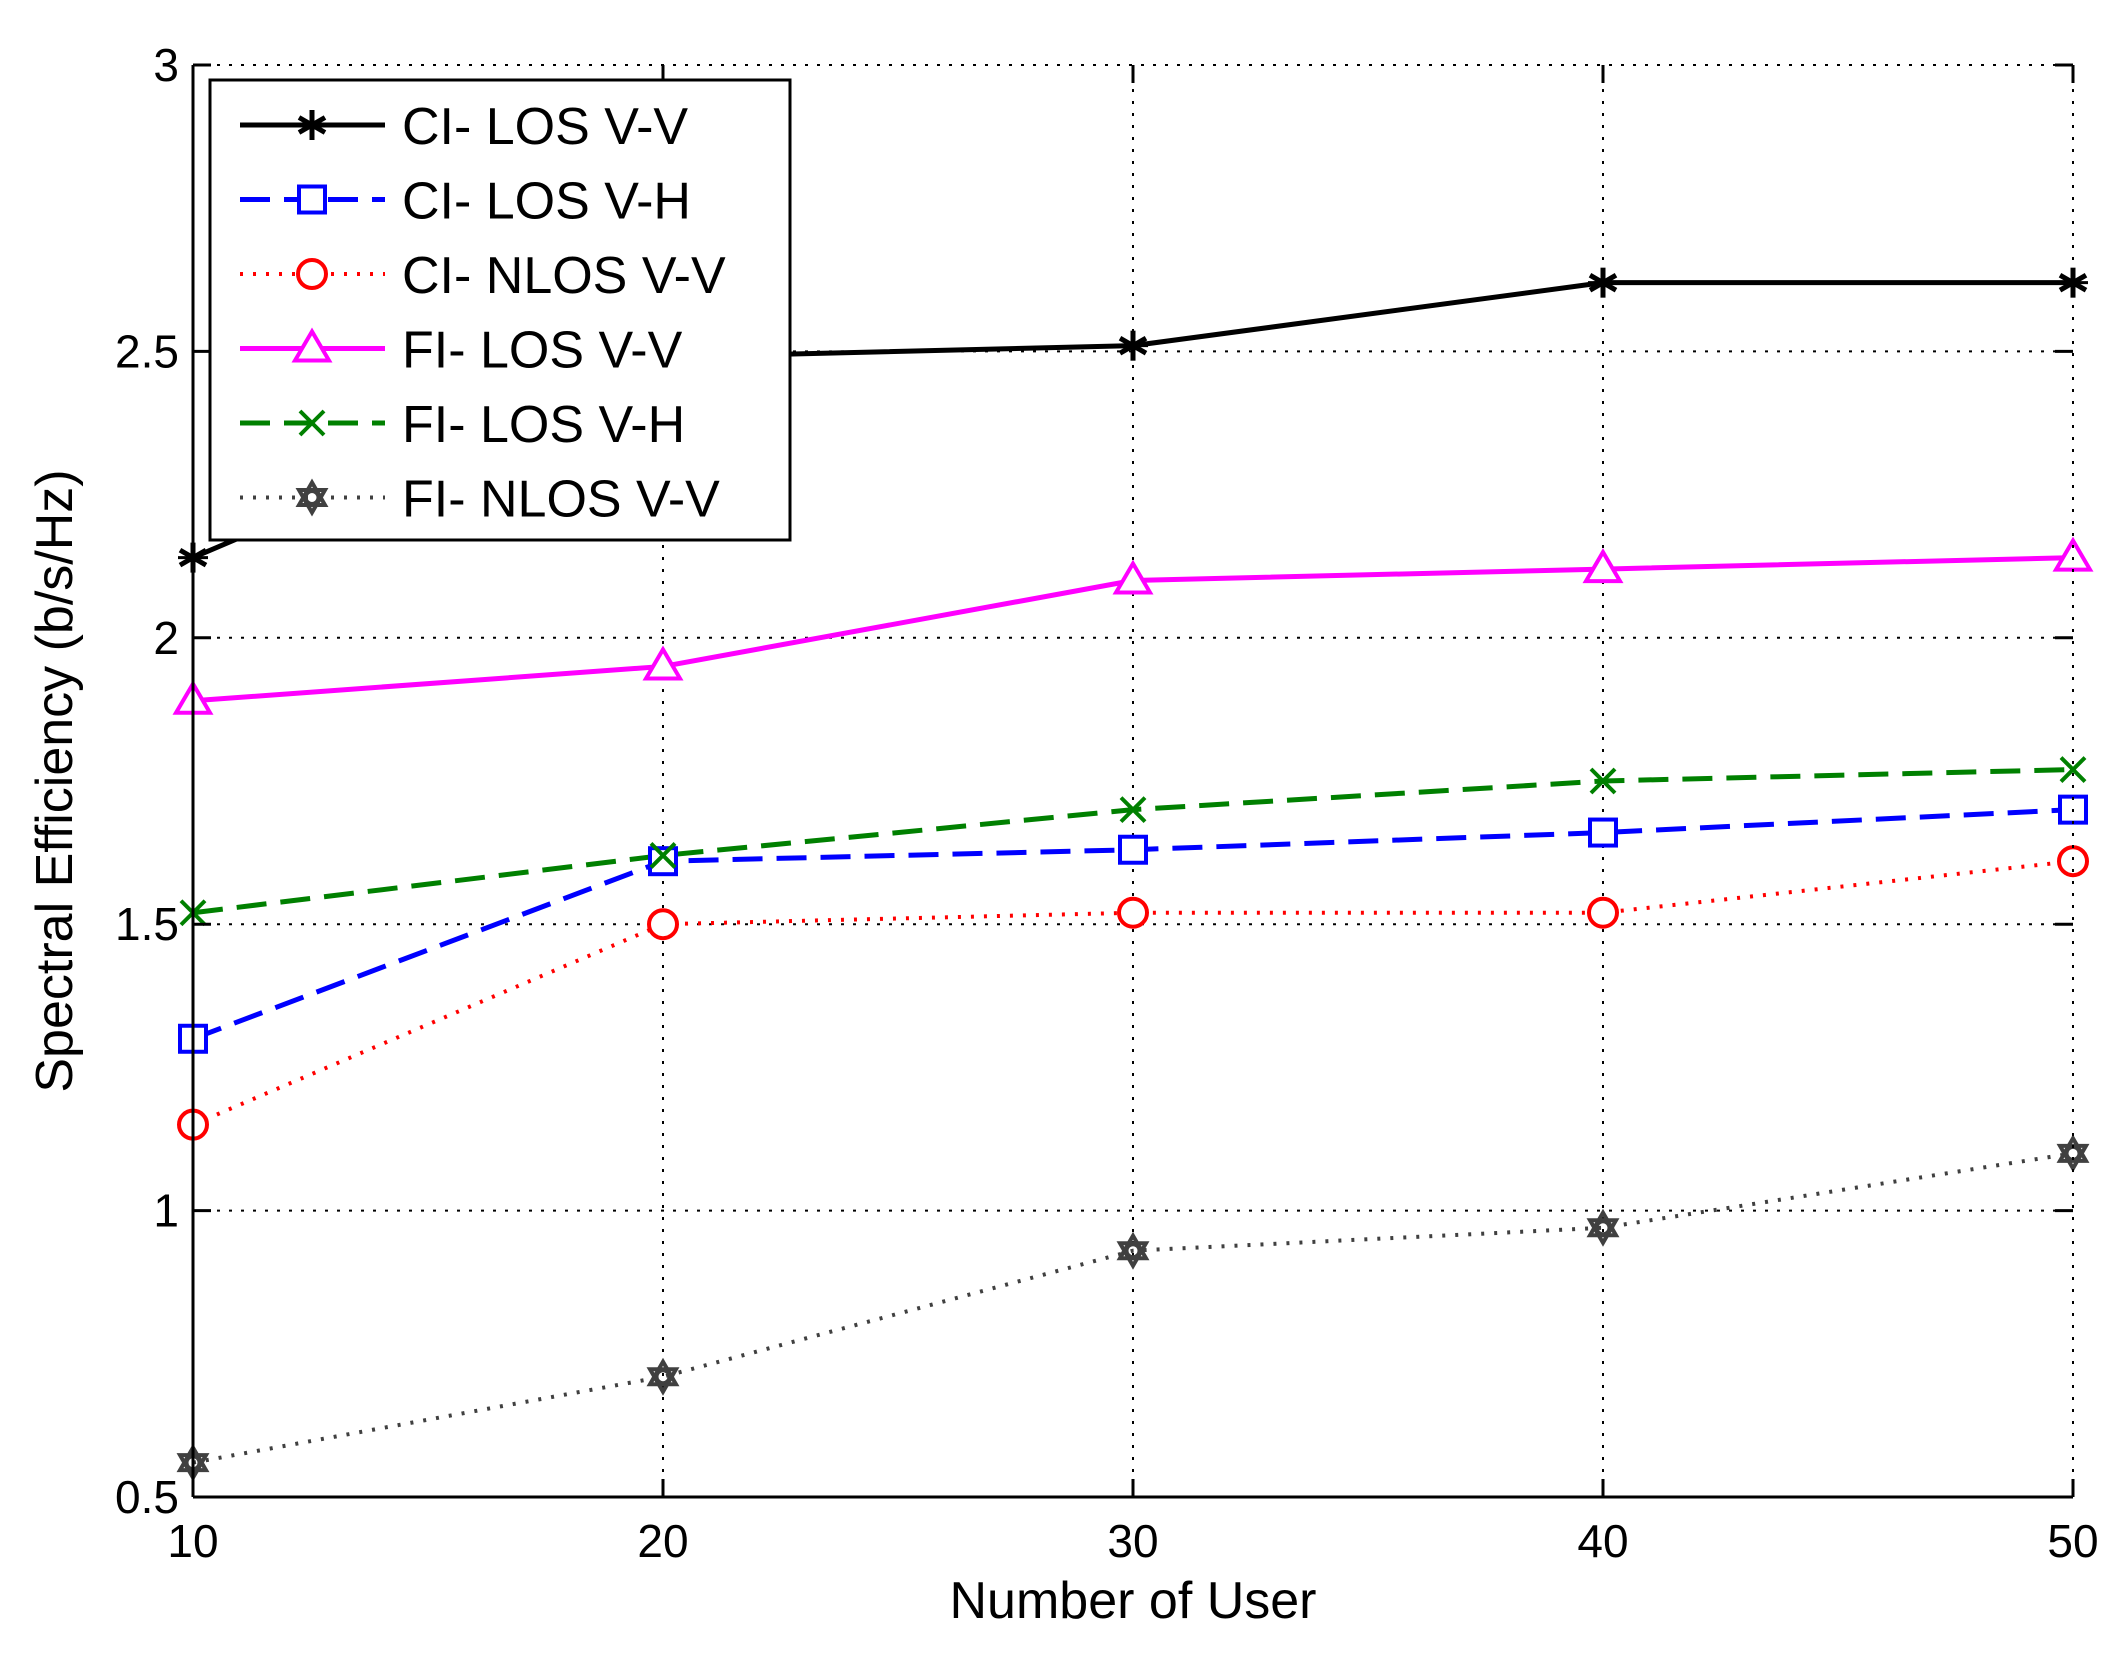 This screenshot has width=2126, height=1659. I want to click on y-tick-label: 2, so click(166, 638).